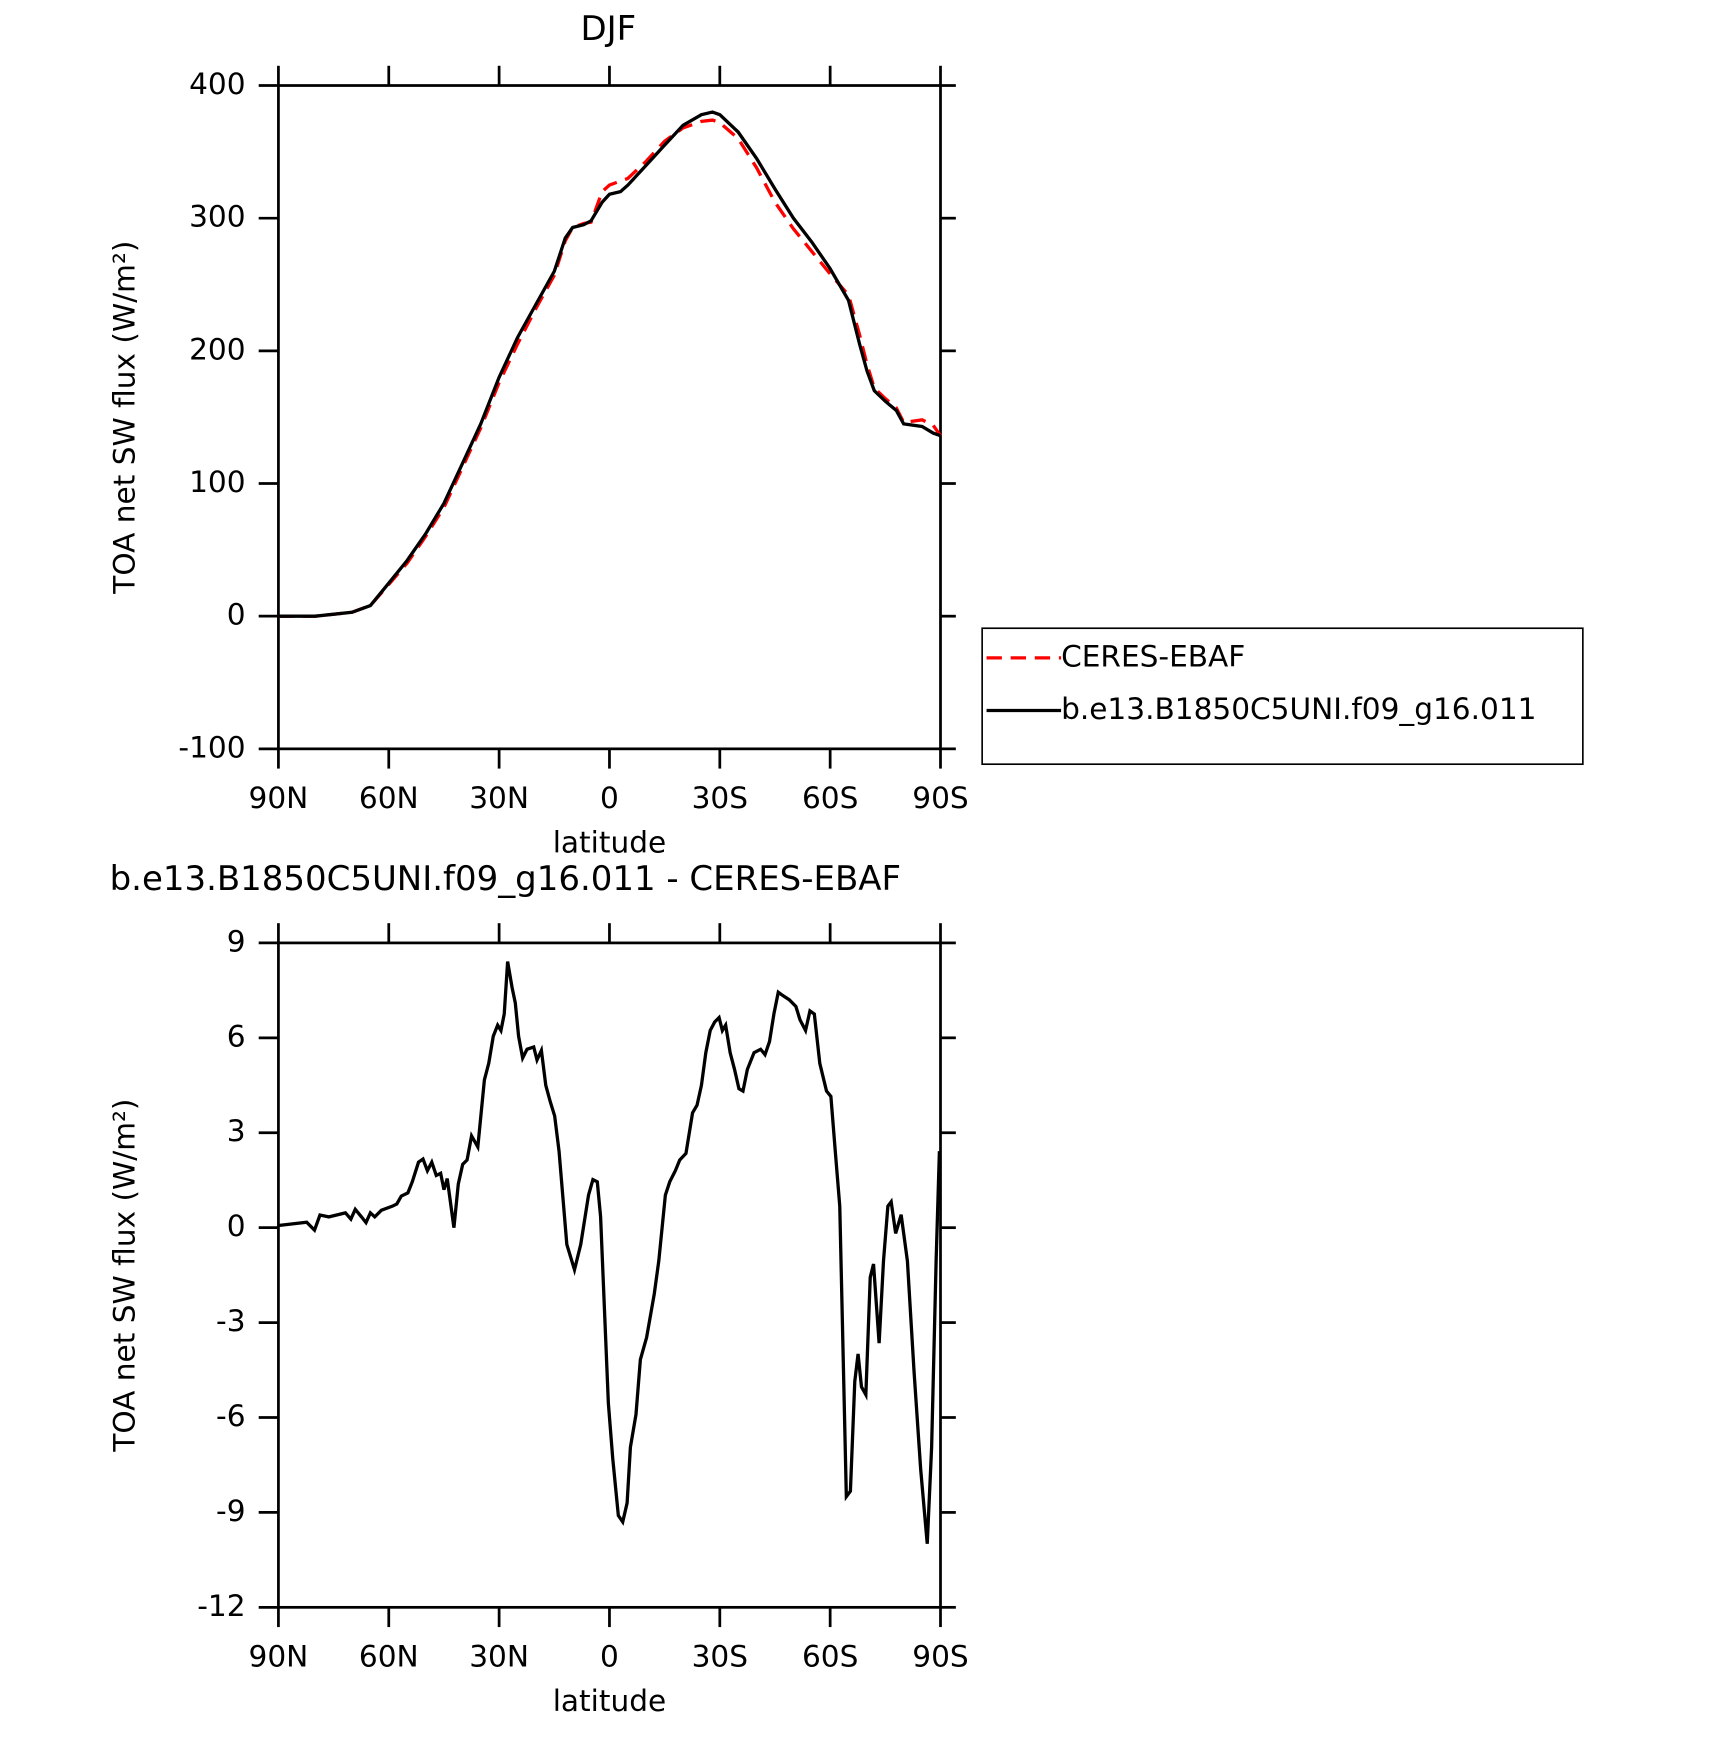 This screenshot has height=1740, width=1710. Describe the element at coordinates (1298, 709) in the screenshot. I see `legend-label: b.e13.B1850C5UNI.f09_g16.011` at that location.